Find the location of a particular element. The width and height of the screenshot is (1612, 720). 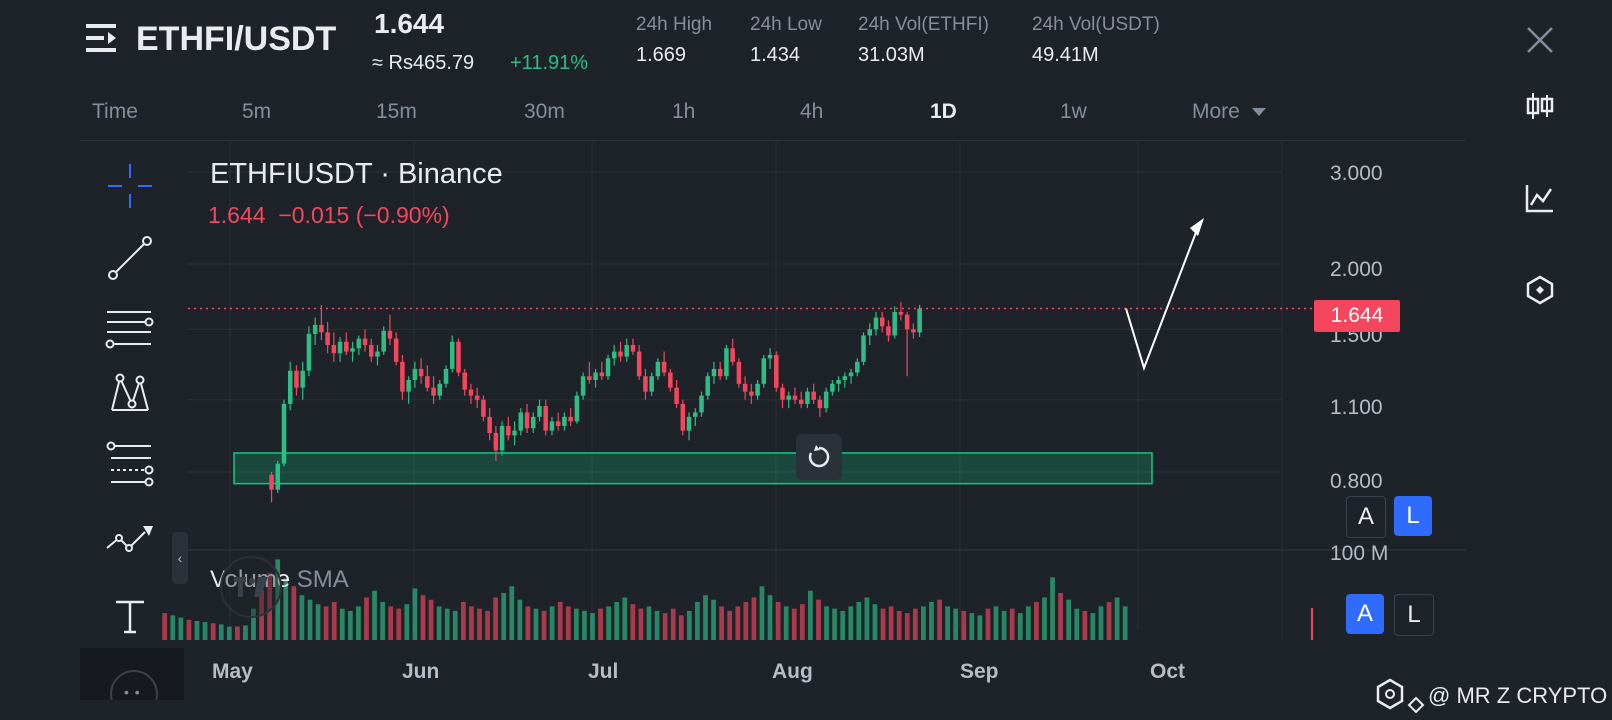

time-label: Time is located at coordinates (115, 111).